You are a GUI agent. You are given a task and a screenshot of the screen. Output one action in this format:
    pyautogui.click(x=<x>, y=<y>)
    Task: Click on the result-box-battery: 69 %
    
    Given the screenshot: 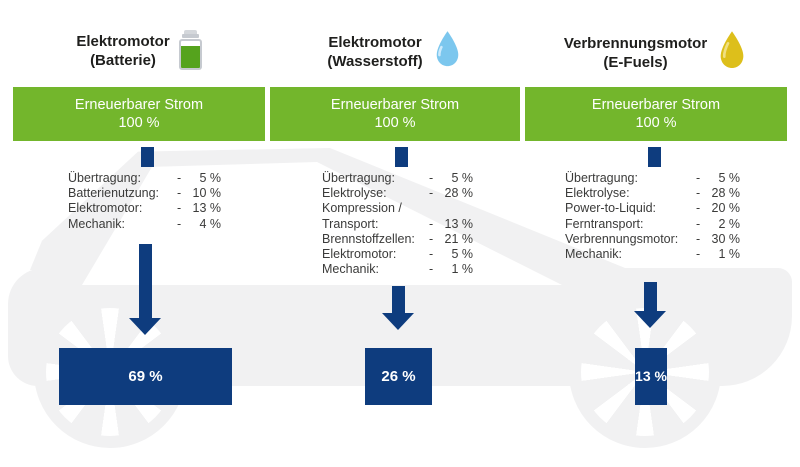 What is the action you would take?
    pyautogui.click(x=145, y=376)
    